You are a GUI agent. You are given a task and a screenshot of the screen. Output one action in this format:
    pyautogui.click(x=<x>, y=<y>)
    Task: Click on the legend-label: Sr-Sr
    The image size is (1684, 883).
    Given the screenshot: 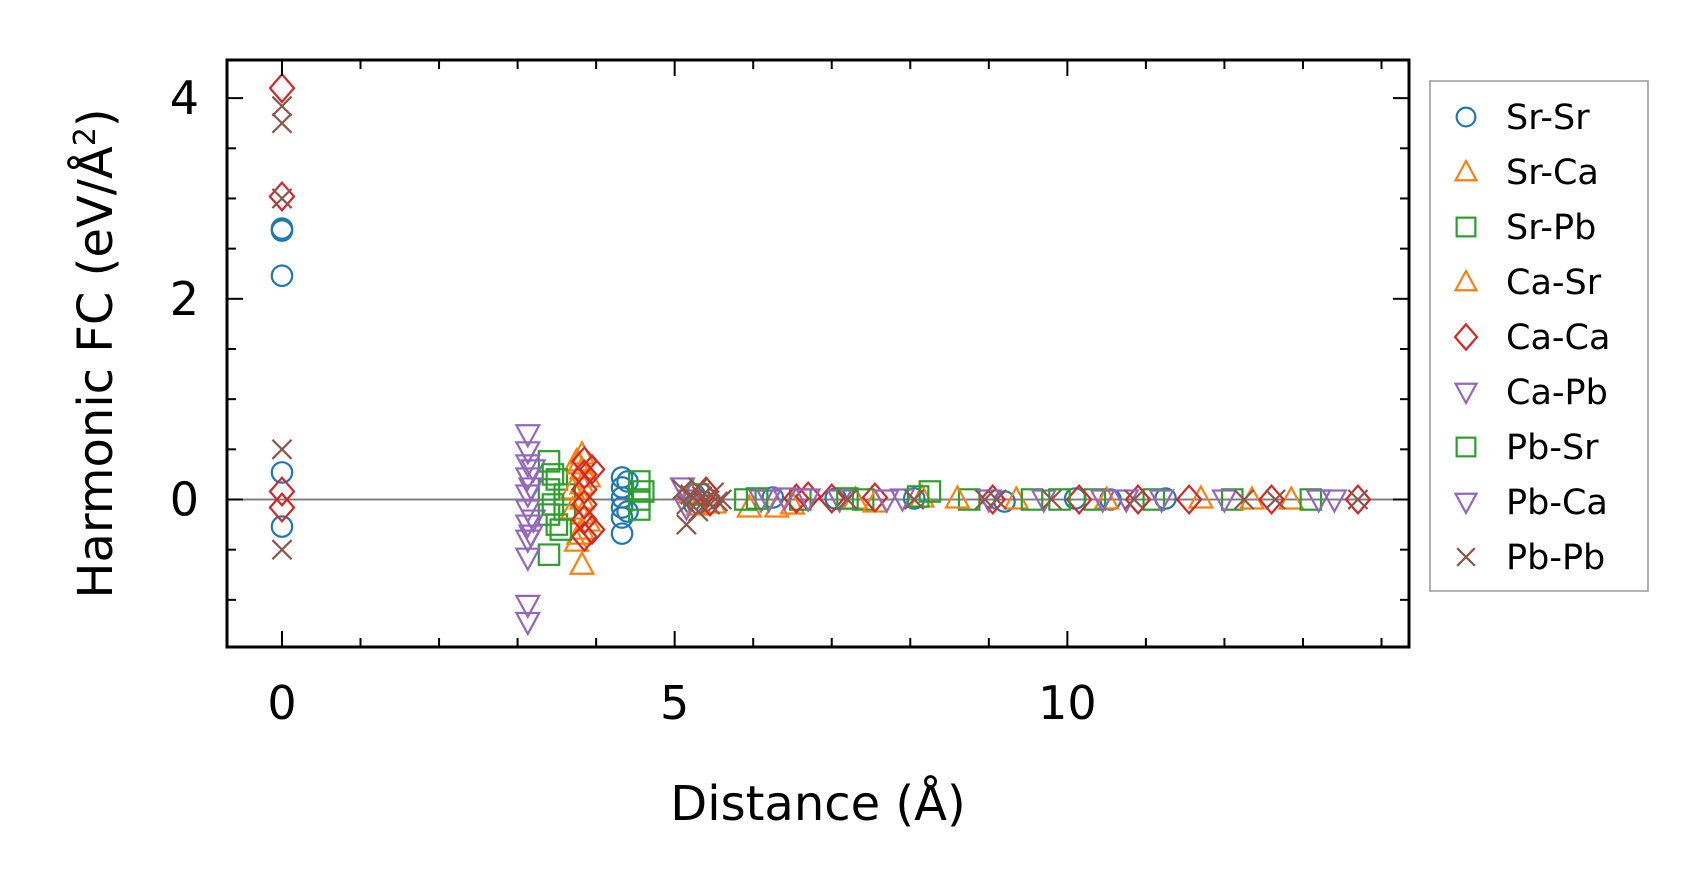 What is the action you would take?
    pyautogui.click(x=1548, y=118)
    